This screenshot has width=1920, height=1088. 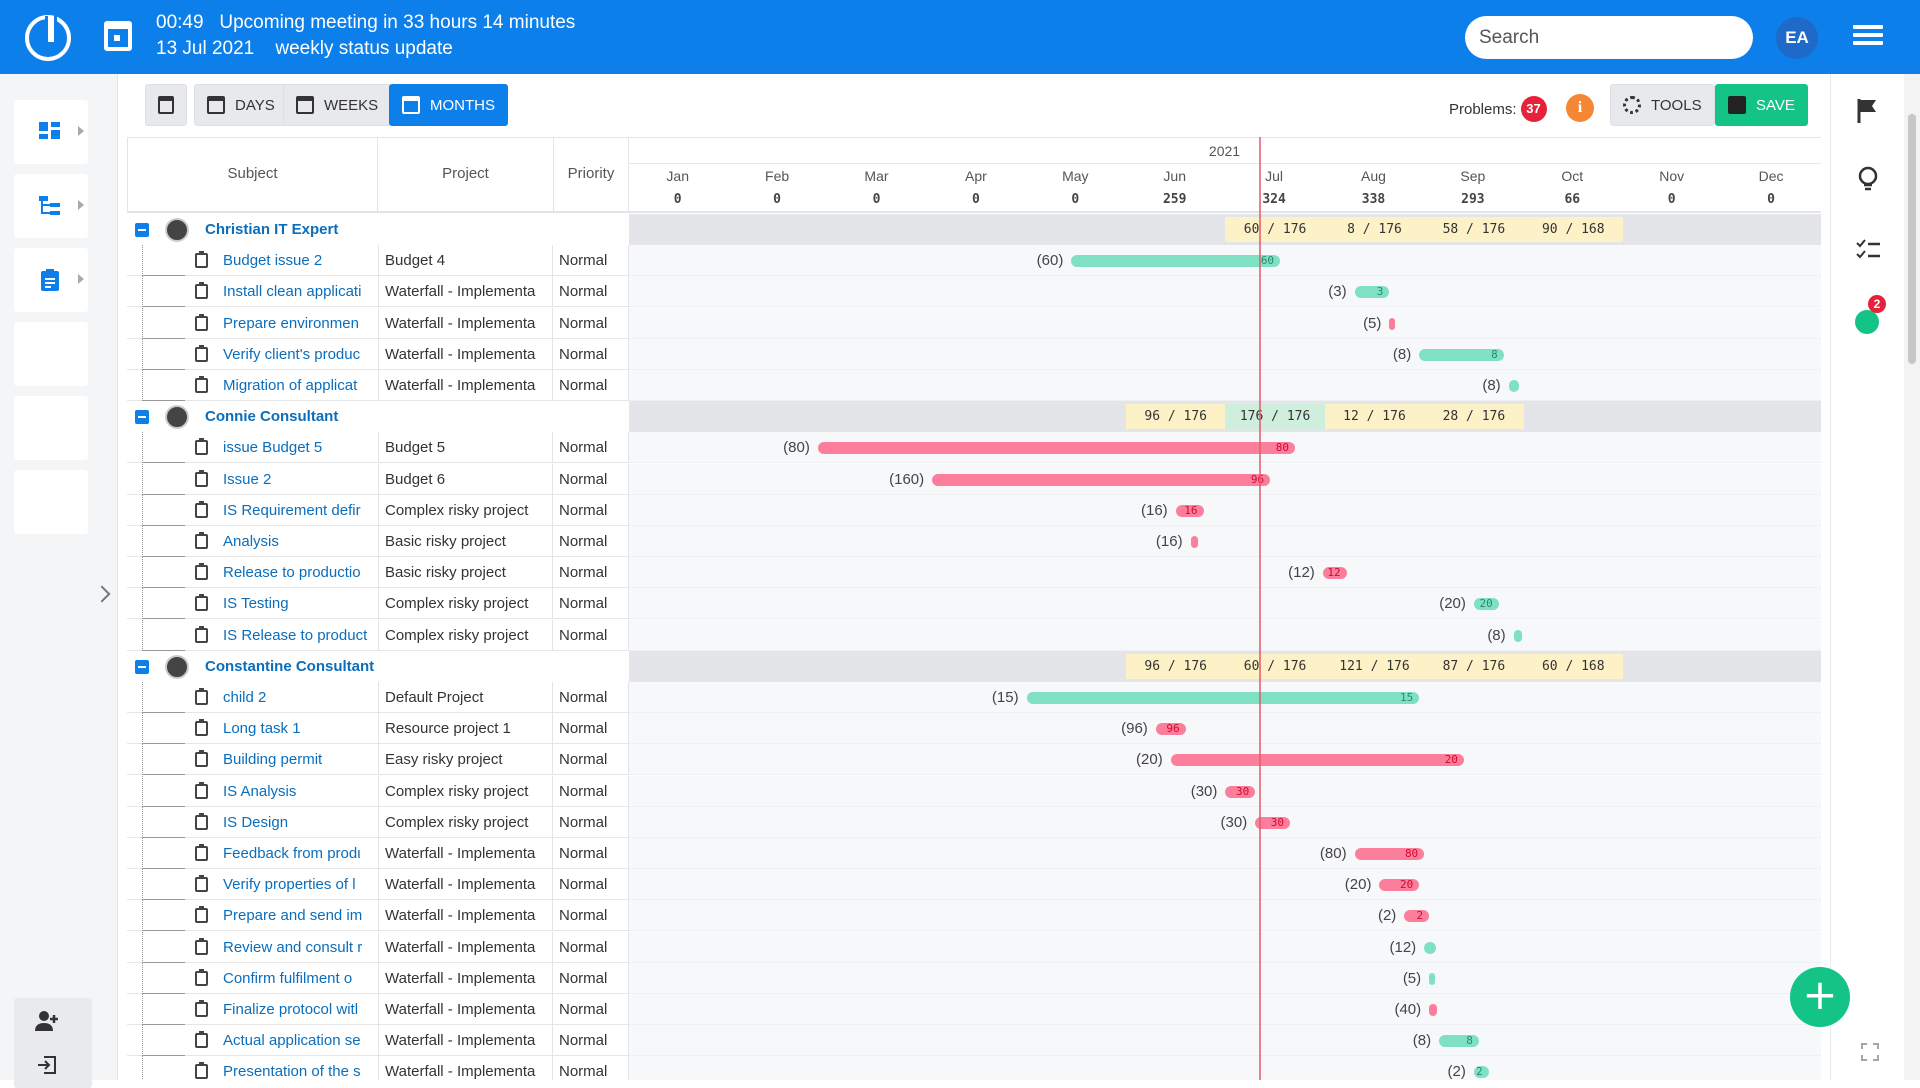 What do you see at coordinates (293, 916) in the screenshot?
I see `task-subject: Prepare and send im` at bounding box center [293, 916].